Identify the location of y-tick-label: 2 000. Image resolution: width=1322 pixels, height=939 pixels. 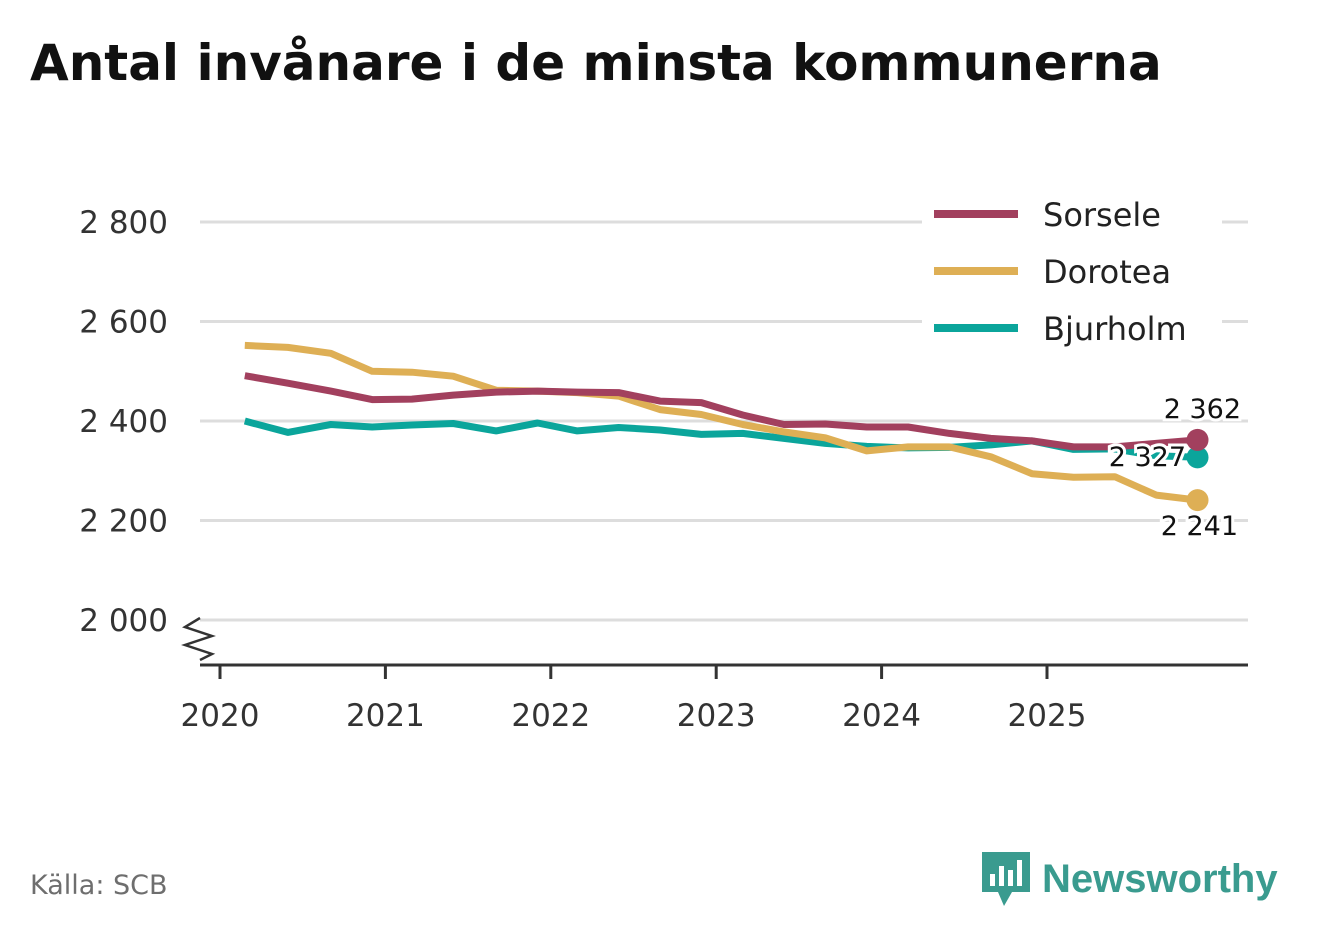
(123, 621).